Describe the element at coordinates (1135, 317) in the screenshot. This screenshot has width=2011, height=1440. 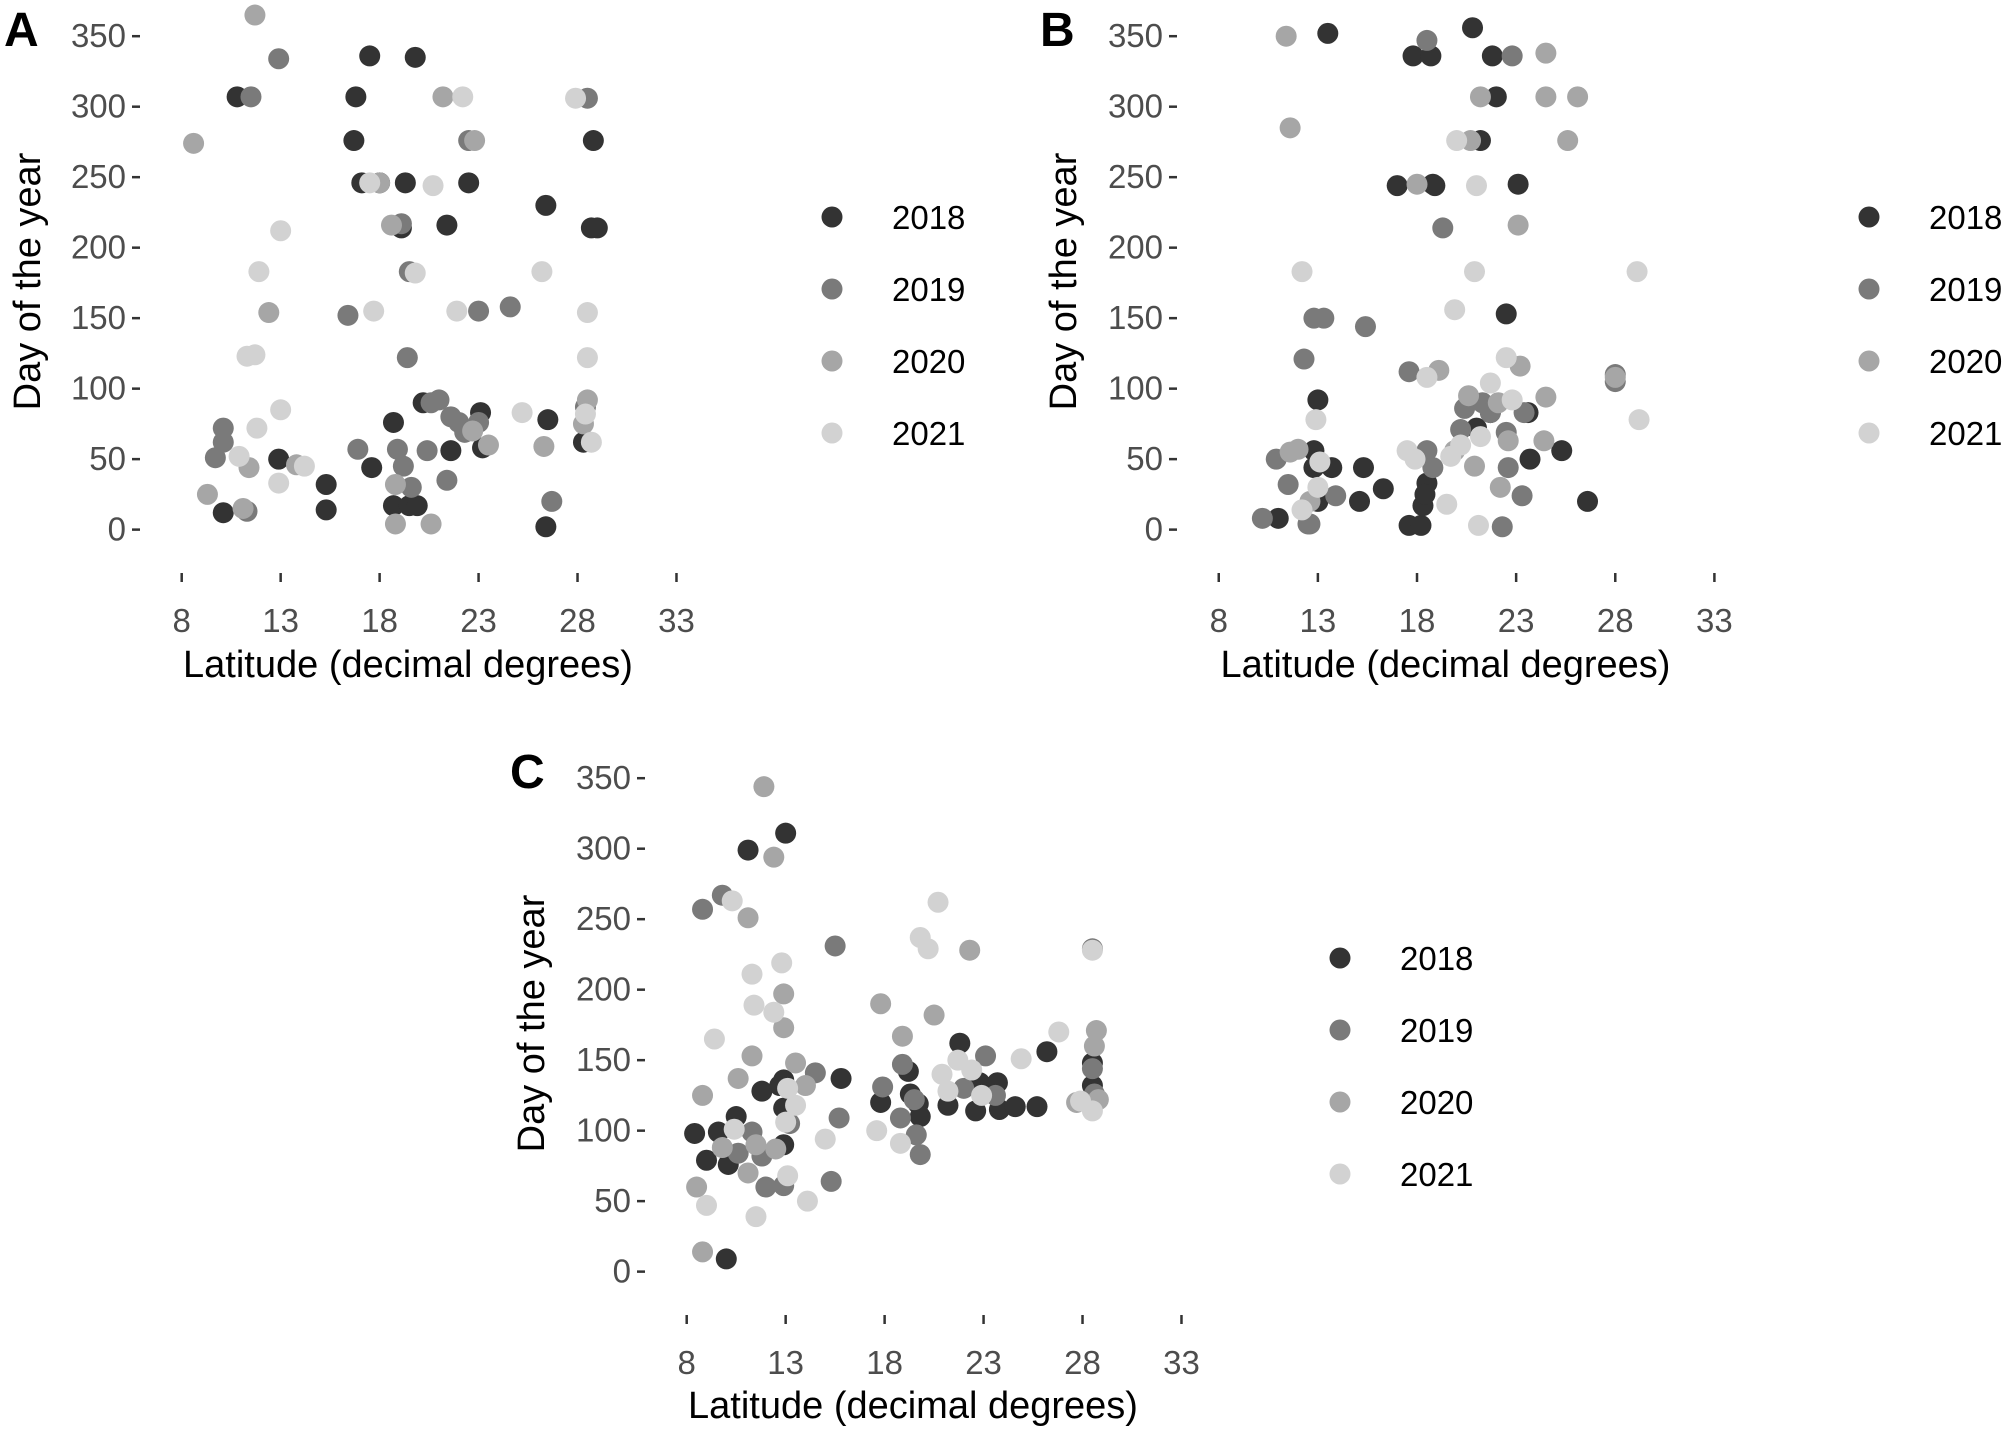
I see `y-tick-label: 150` at that location.